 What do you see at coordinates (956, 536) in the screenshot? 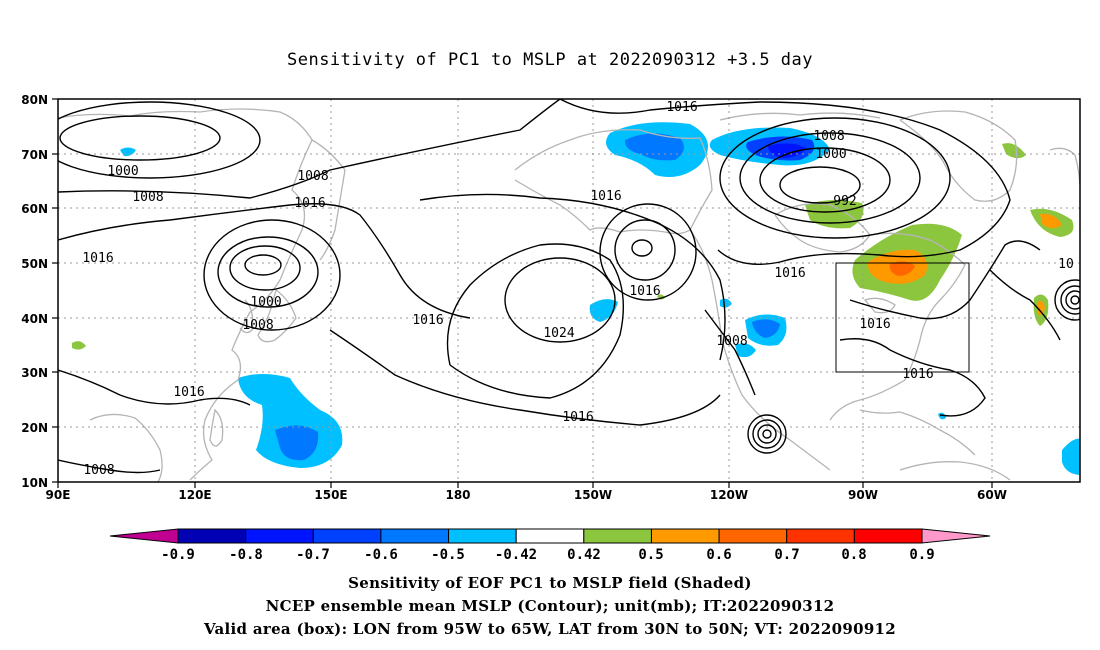
I see `colorbar-swatch-high` at bounding box center [956, 536].